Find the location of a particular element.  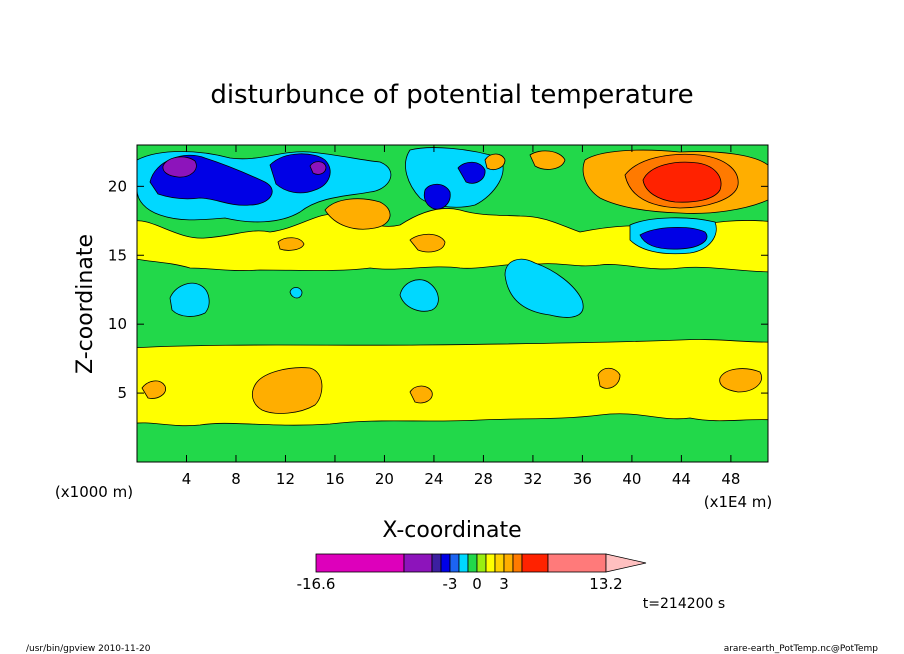

y-tick-label: 10 is located at coordinates (117, 324).